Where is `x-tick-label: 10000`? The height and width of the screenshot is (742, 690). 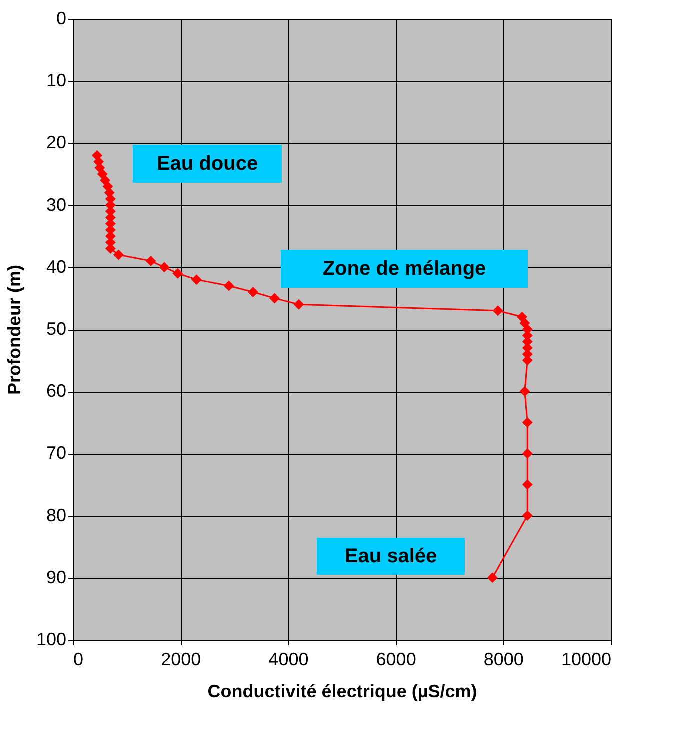
x-tick-label: 10000 is located at coordinates (586, 660).